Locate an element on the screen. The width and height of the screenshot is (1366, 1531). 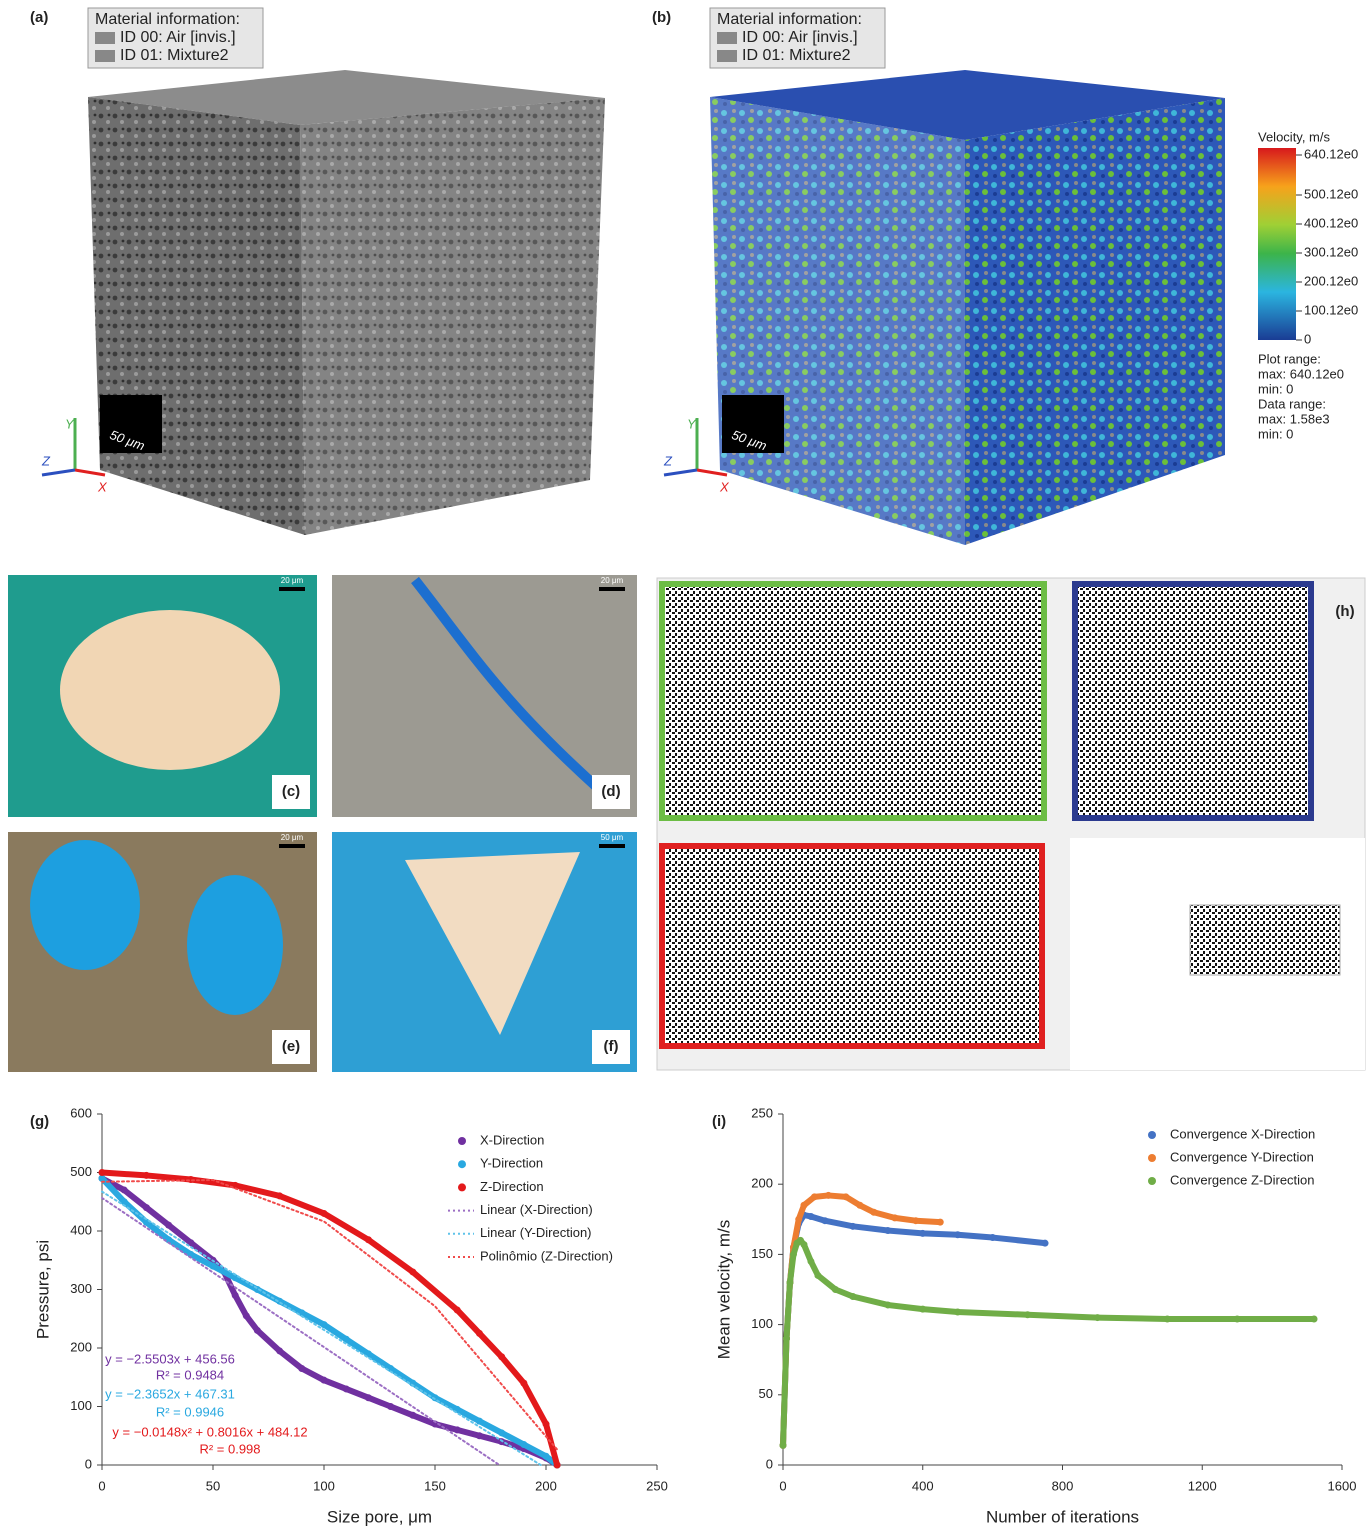
panel-b-image is located at coordinates (1003, 307).